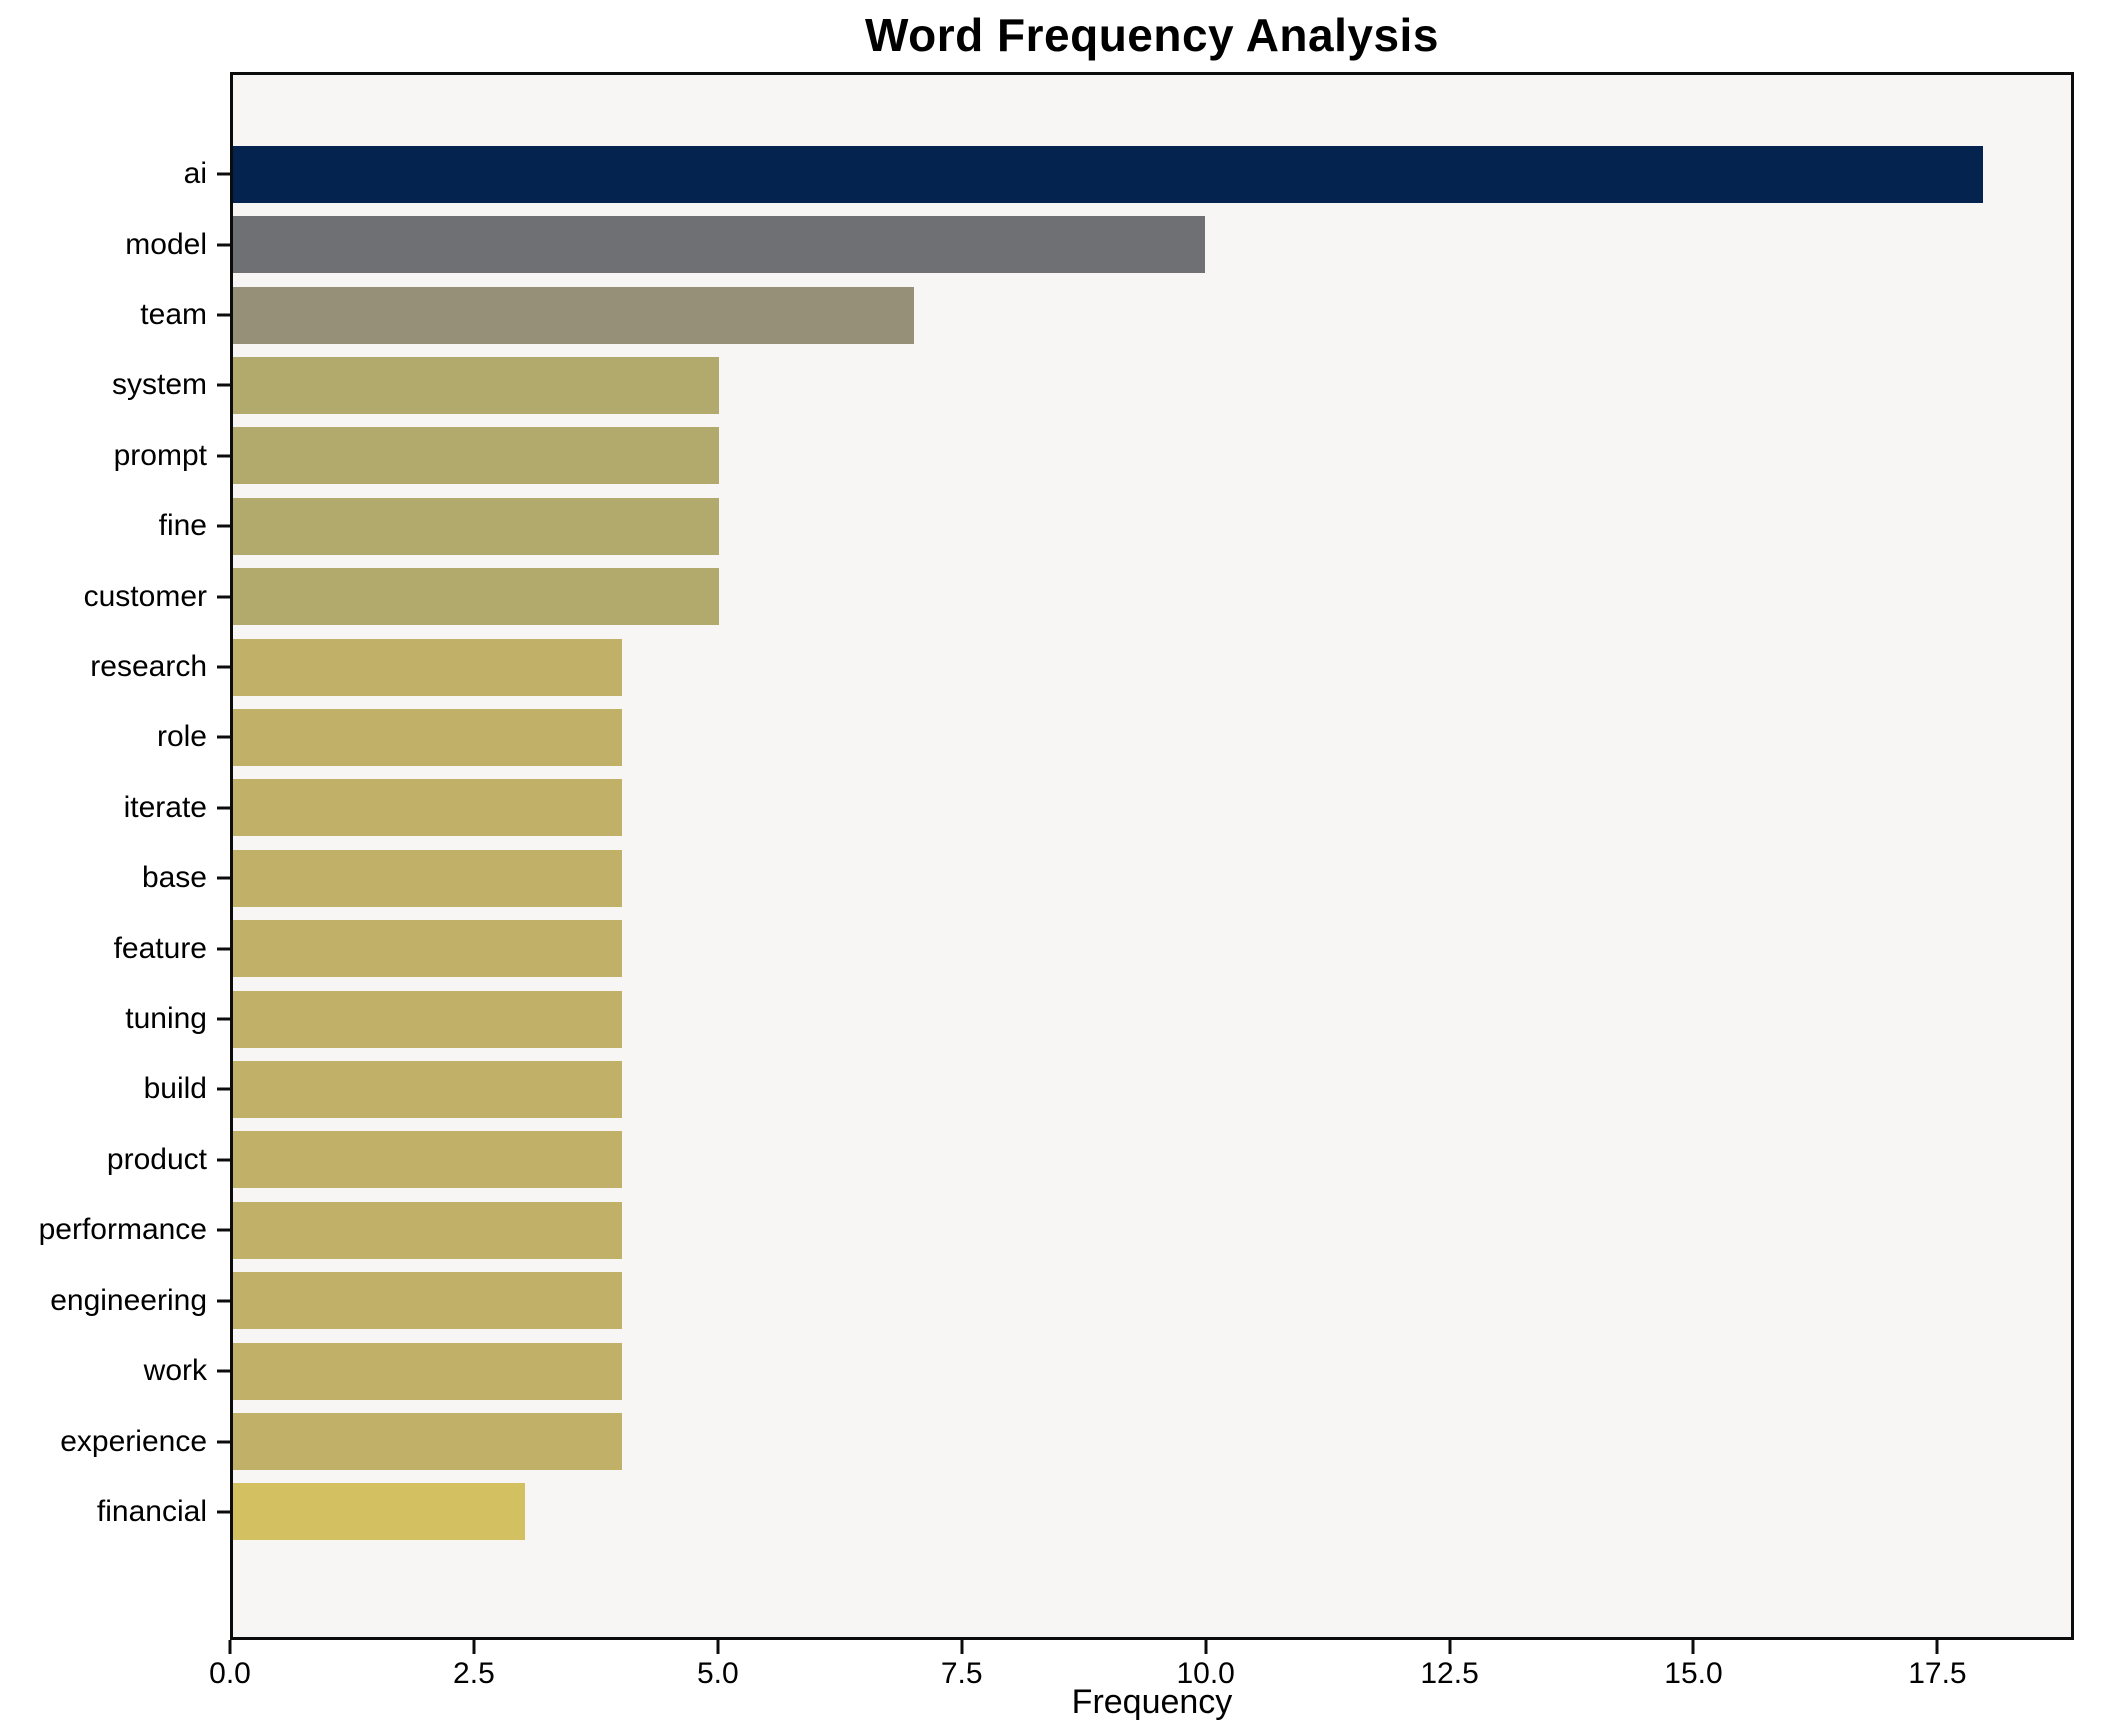  Describe the element at coordinates (1077, 596) in the screenshot. I see `bar-row: customer` at that location.